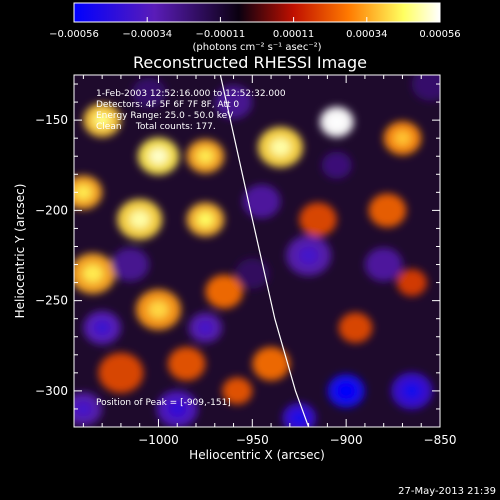  I want to click on colorbar-tick-label: 0.00034, so click(366, 34).